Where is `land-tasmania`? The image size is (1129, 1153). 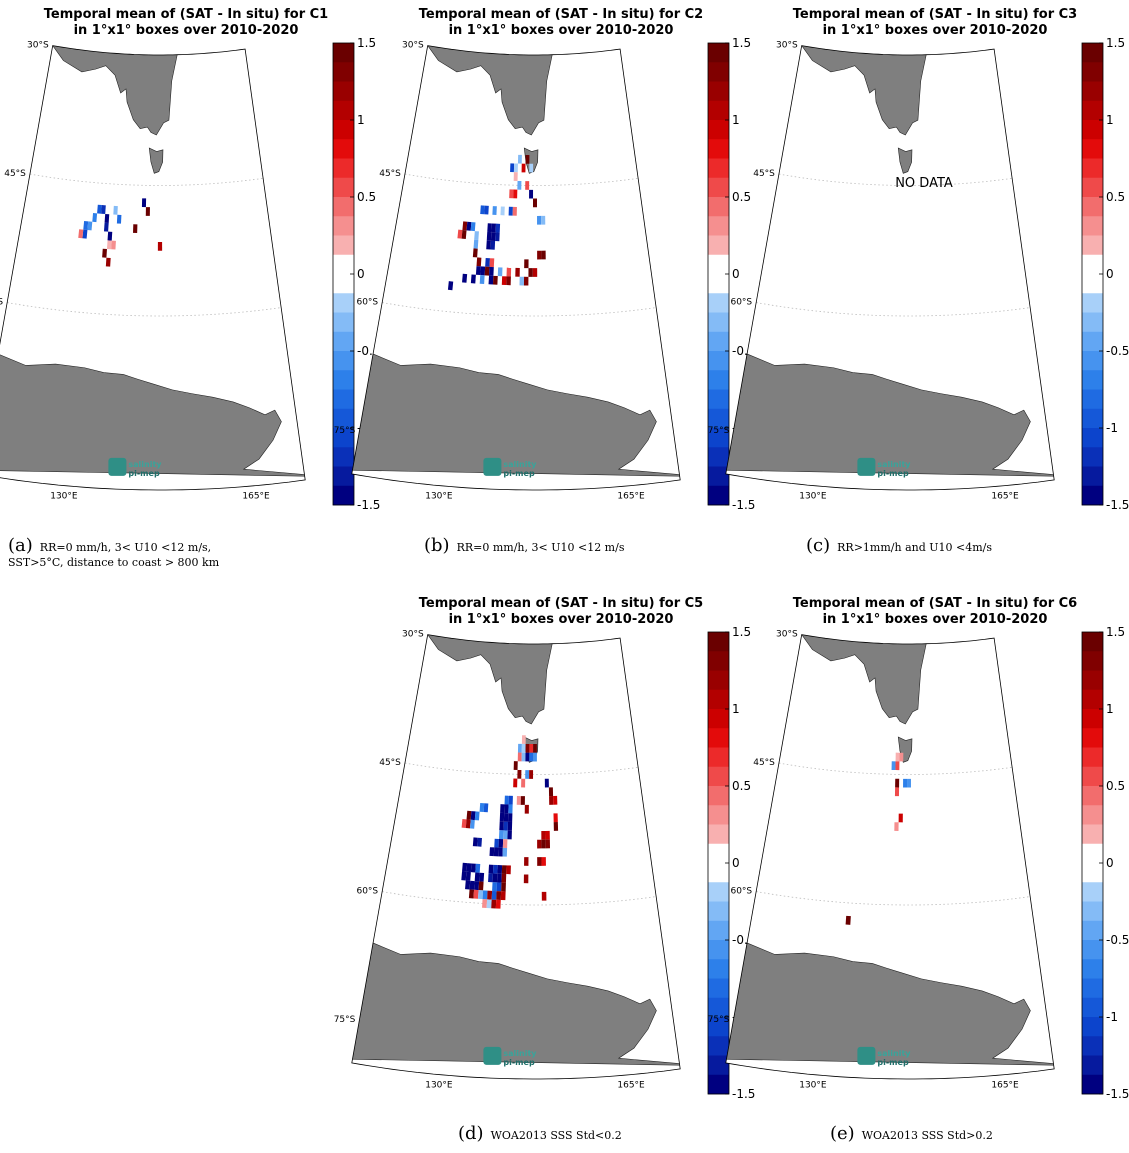 land-tasmania is located at coordinates (531, 160).